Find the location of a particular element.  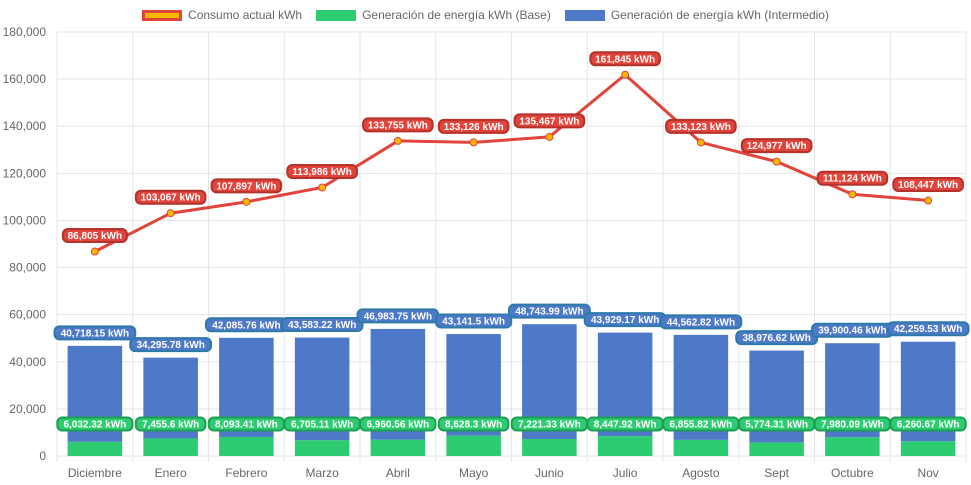

data-label-intermedio-0-bg is located at coordinates (95, 333).